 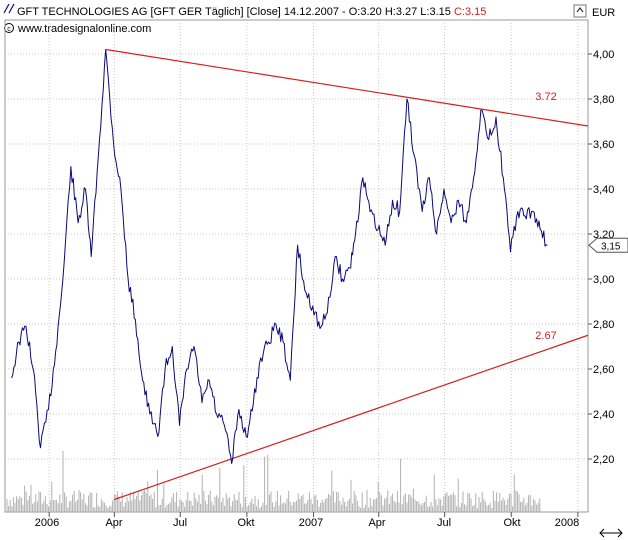 I want to click on x-tick-label: 2008, so click(x=567, y=523).